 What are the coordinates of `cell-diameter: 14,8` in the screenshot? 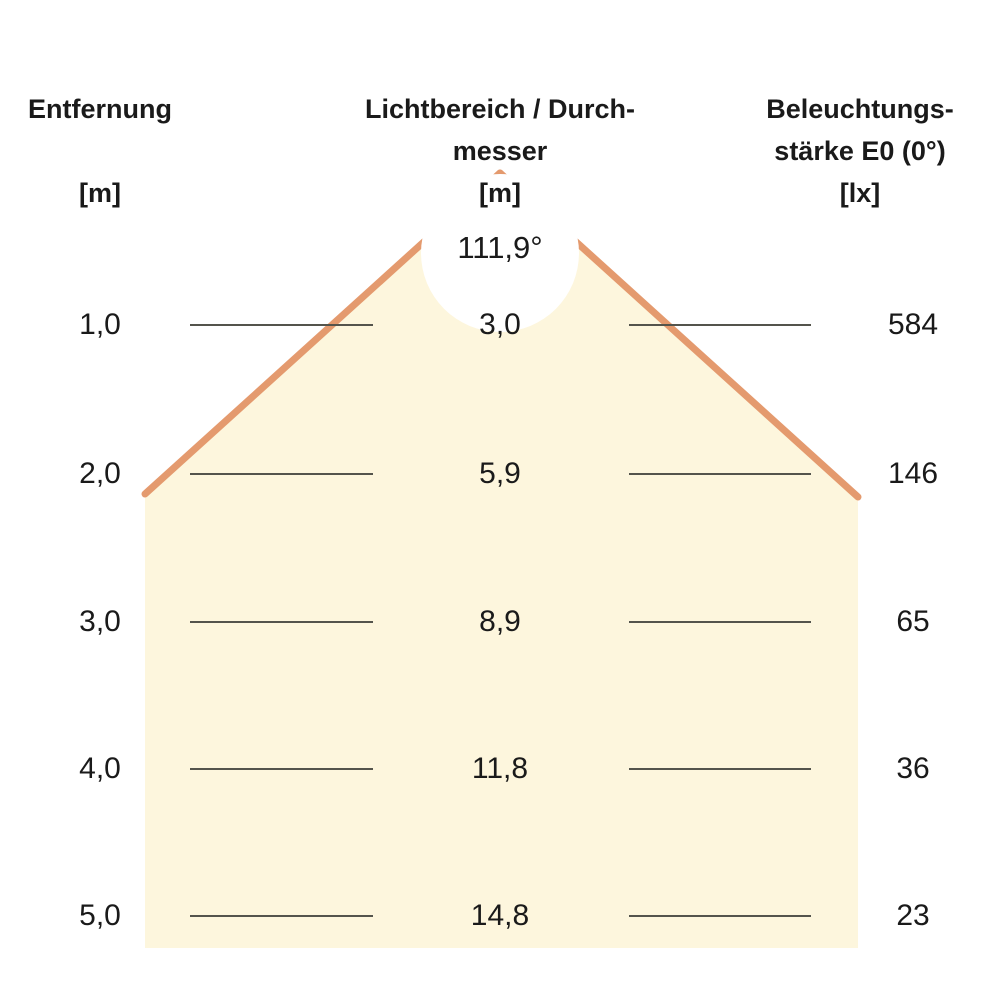 It's located at (500, 915).